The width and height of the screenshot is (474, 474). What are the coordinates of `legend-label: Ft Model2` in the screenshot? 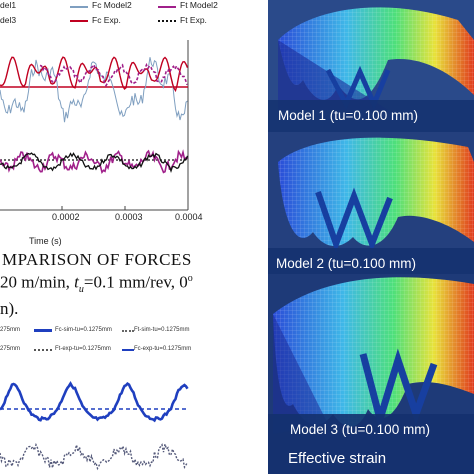 It's located at (199, 5).